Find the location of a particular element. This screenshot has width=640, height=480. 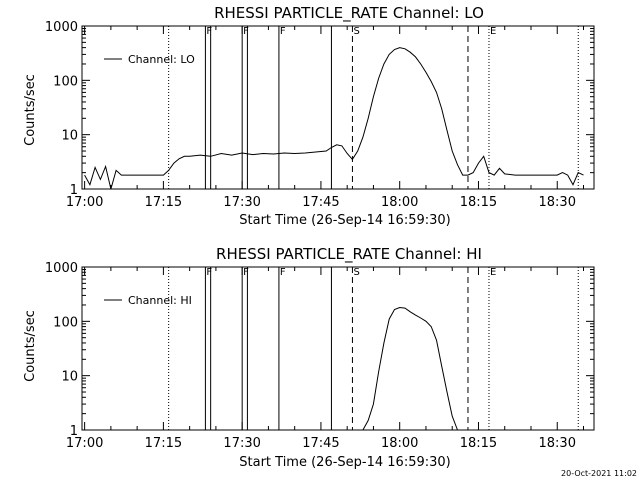

lo-x-tick-label: 18:30 is located at coordinates (557, 202).